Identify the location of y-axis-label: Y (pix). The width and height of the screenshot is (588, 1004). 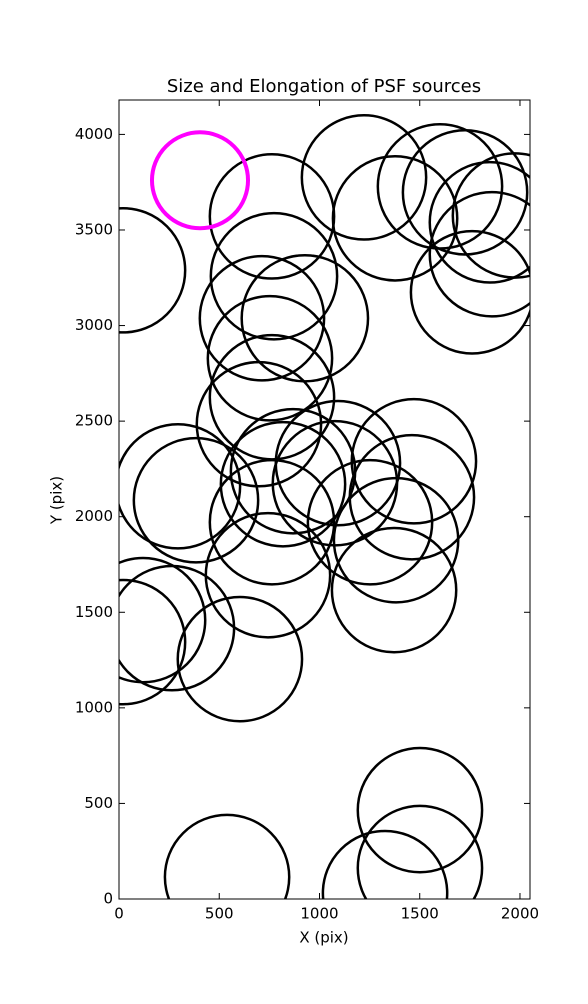
(57, 500).